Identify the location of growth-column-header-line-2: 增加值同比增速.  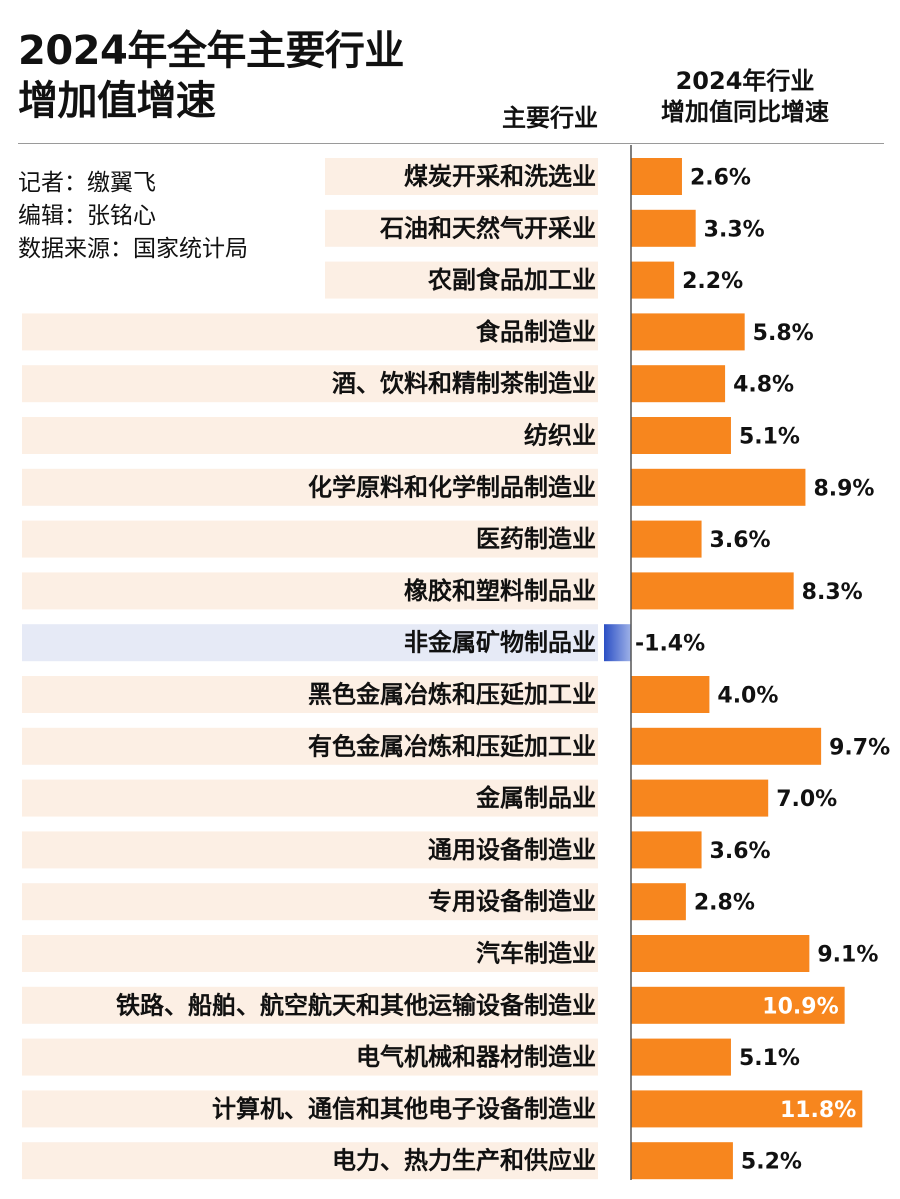
(745, 112).